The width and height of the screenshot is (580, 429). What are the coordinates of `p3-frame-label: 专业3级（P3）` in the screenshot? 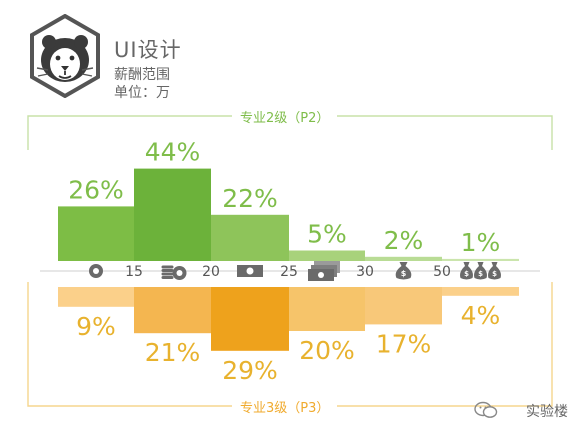 It's located at (285, 406).